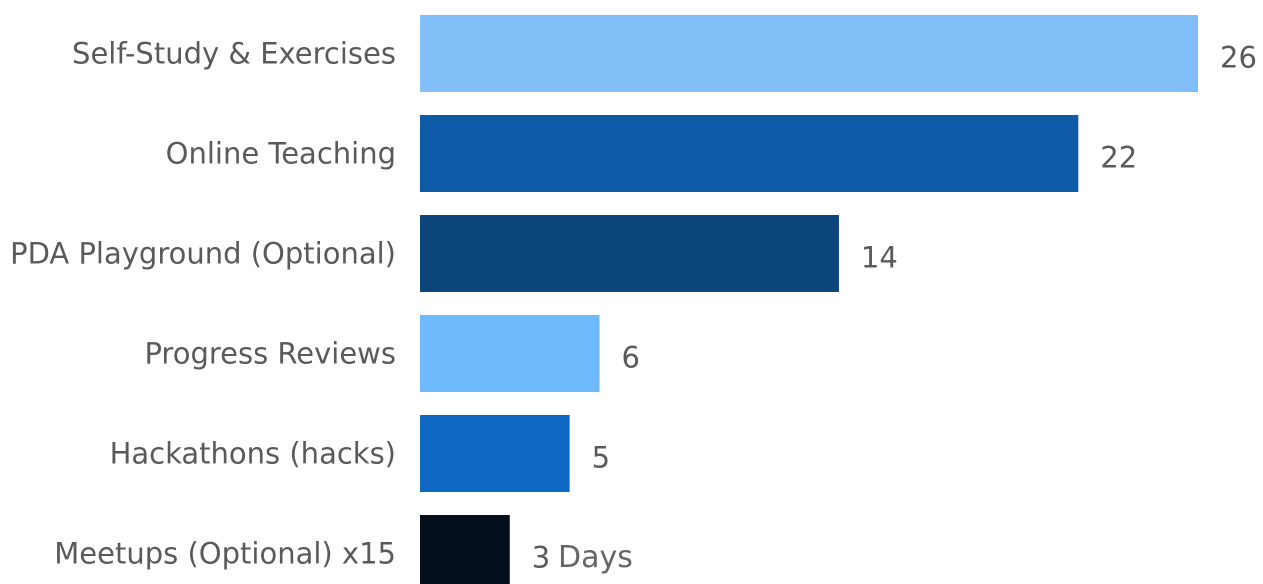 The height and width of the screenshot is (584, 1263). I want to click on unit-label: Days, so click(595, 557).